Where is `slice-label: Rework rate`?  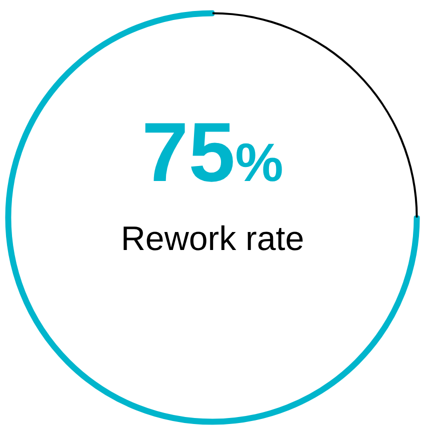 slice-label: Rework rate is located at coordinates (212, 239).